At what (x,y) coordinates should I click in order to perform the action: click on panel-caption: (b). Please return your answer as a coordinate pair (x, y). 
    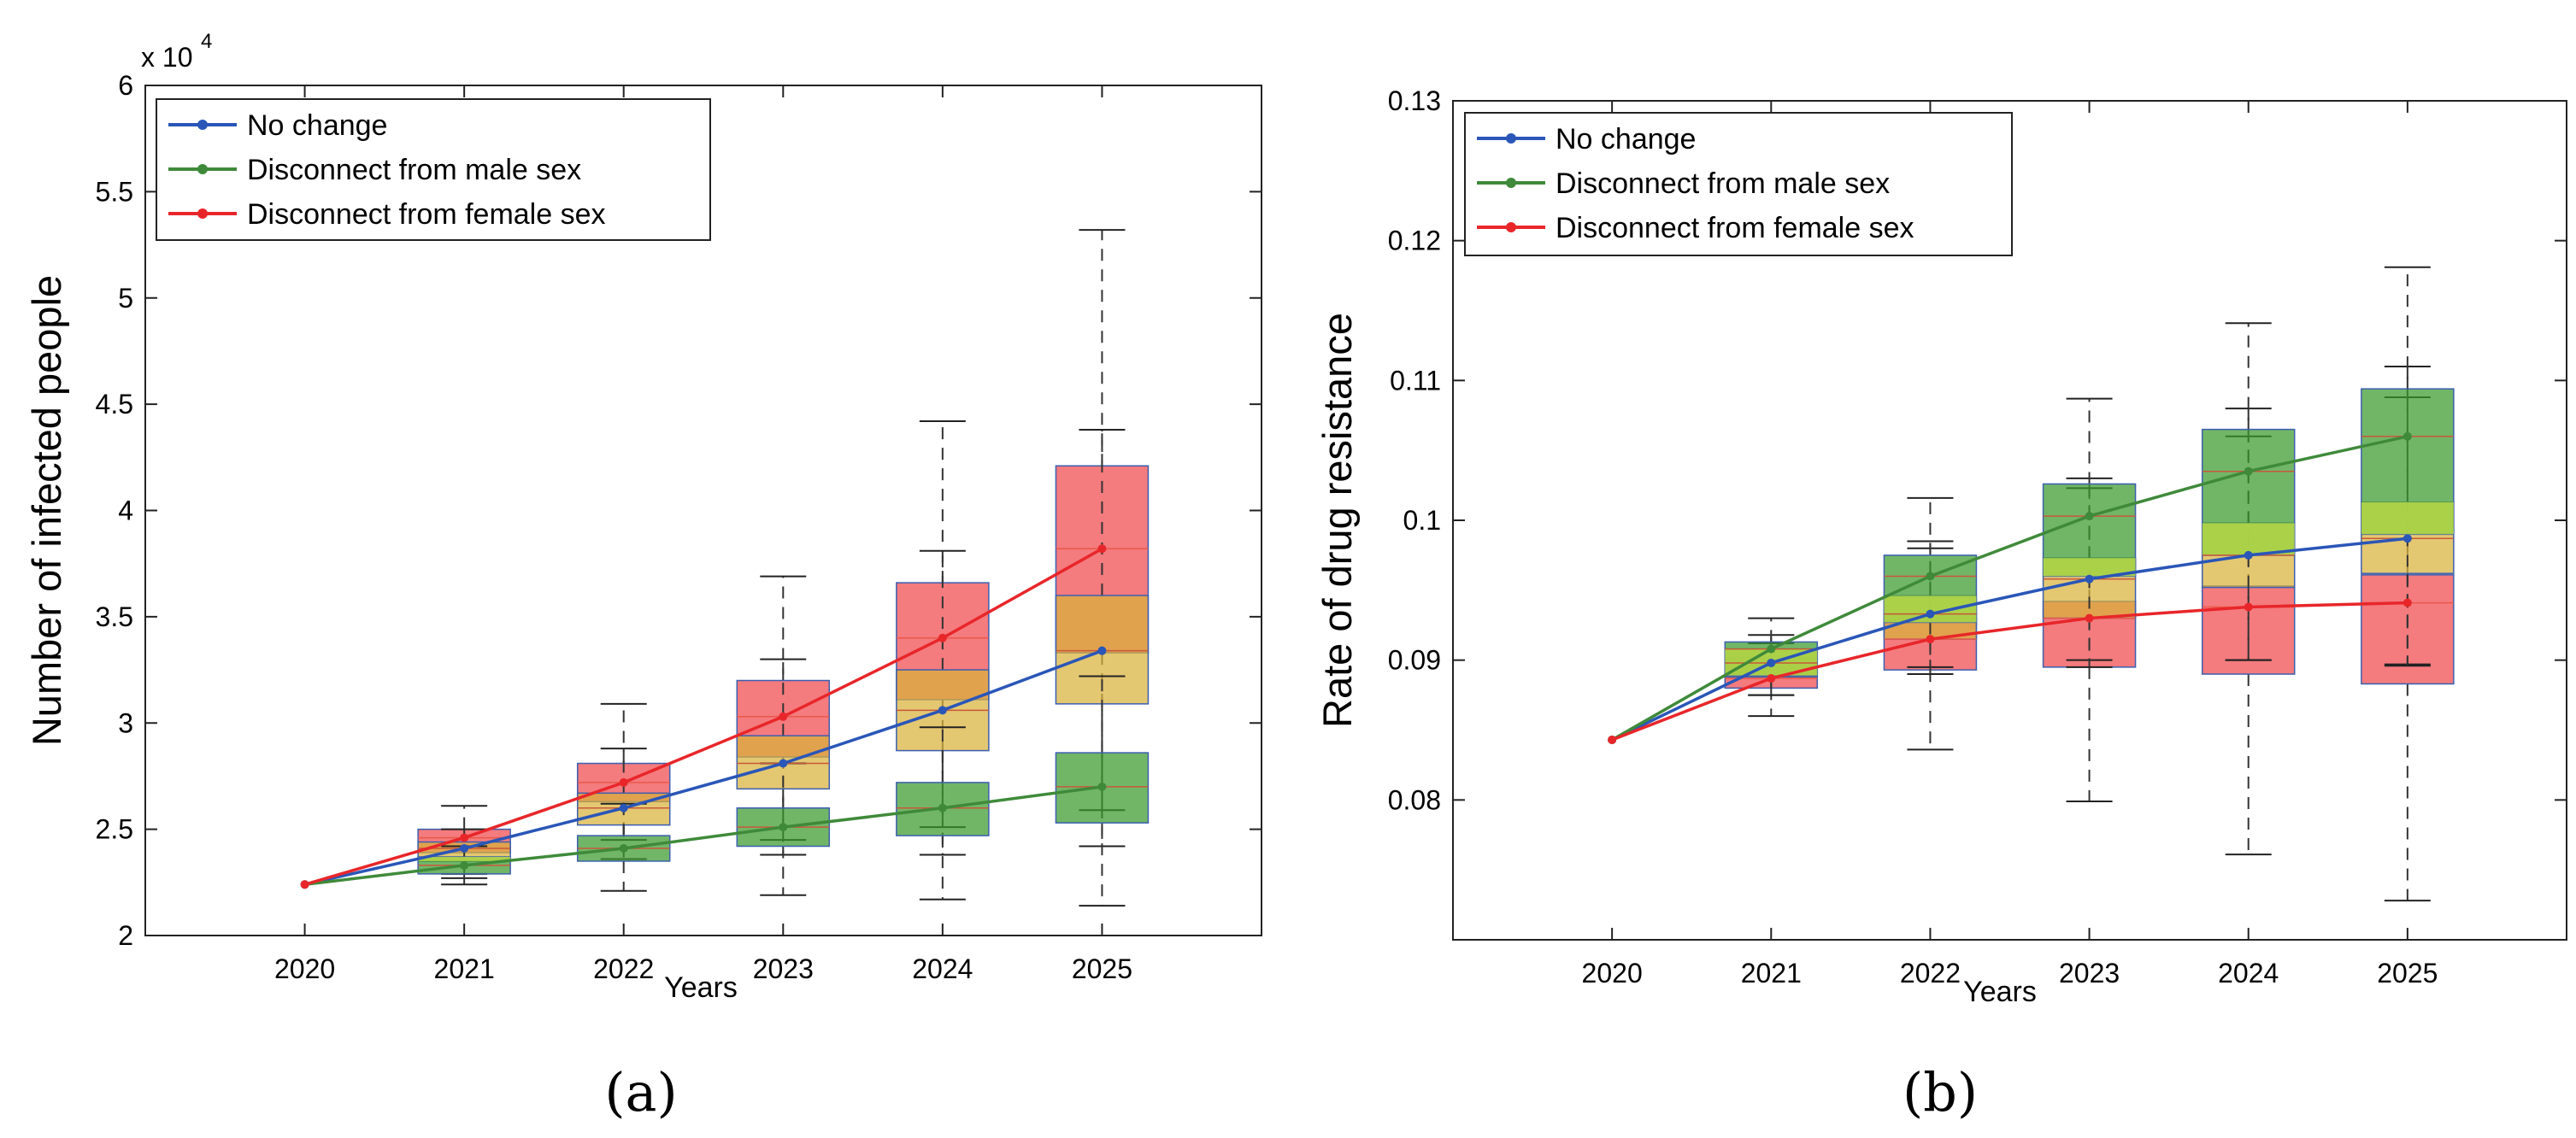
    Looking at the image, I should click on (1940, 1092).